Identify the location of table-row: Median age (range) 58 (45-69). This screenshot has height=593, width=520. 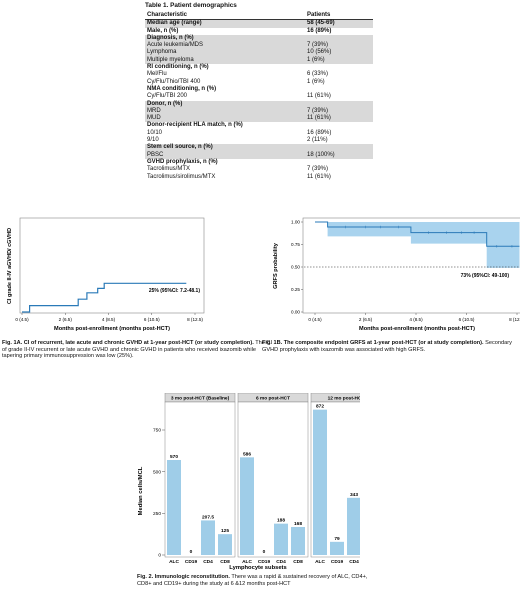
(259, 23).